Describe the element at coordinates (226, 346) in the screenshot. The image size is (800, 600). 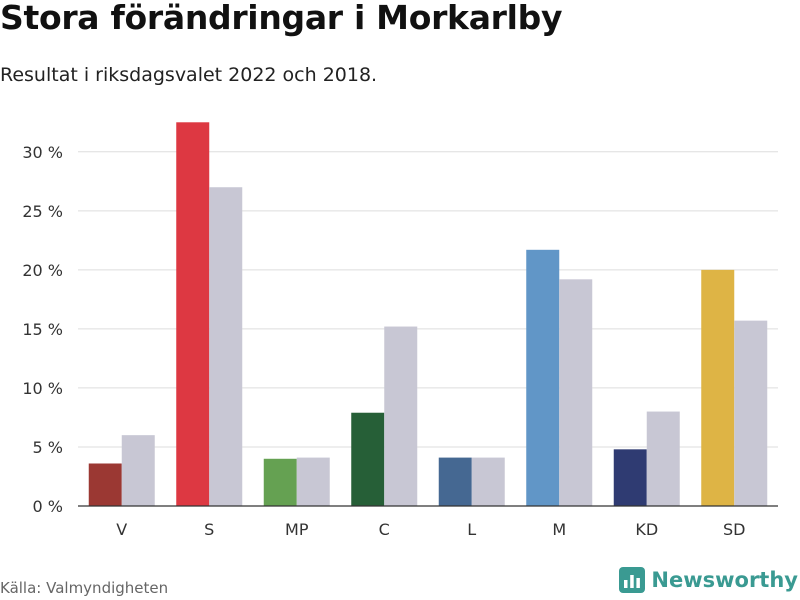
I see `bar-2018-s` at that location.